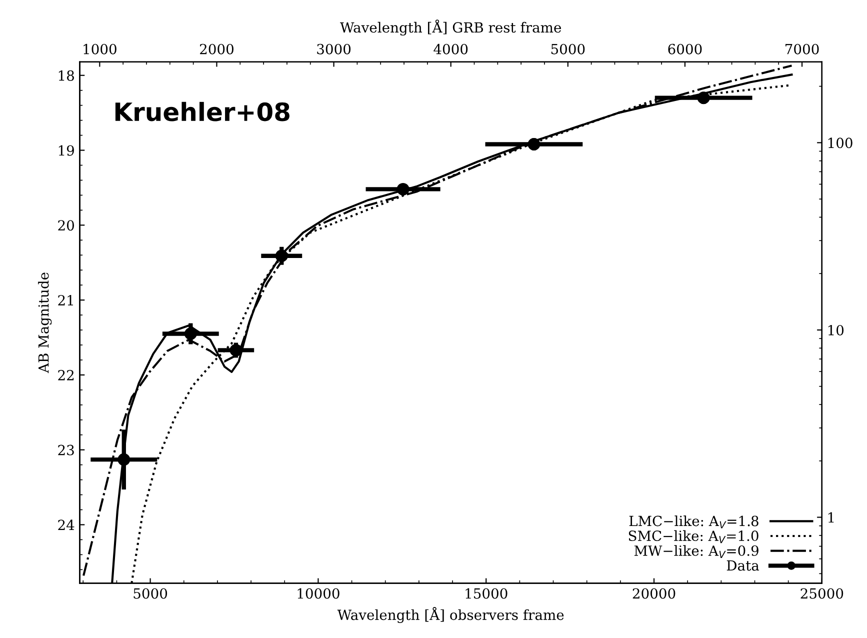  What do you see at coordinates (693, 537) in the screenshot?
I see `legend-label: SMC−like: A$_{V}$=1.0` at bounding box center [693, 537].